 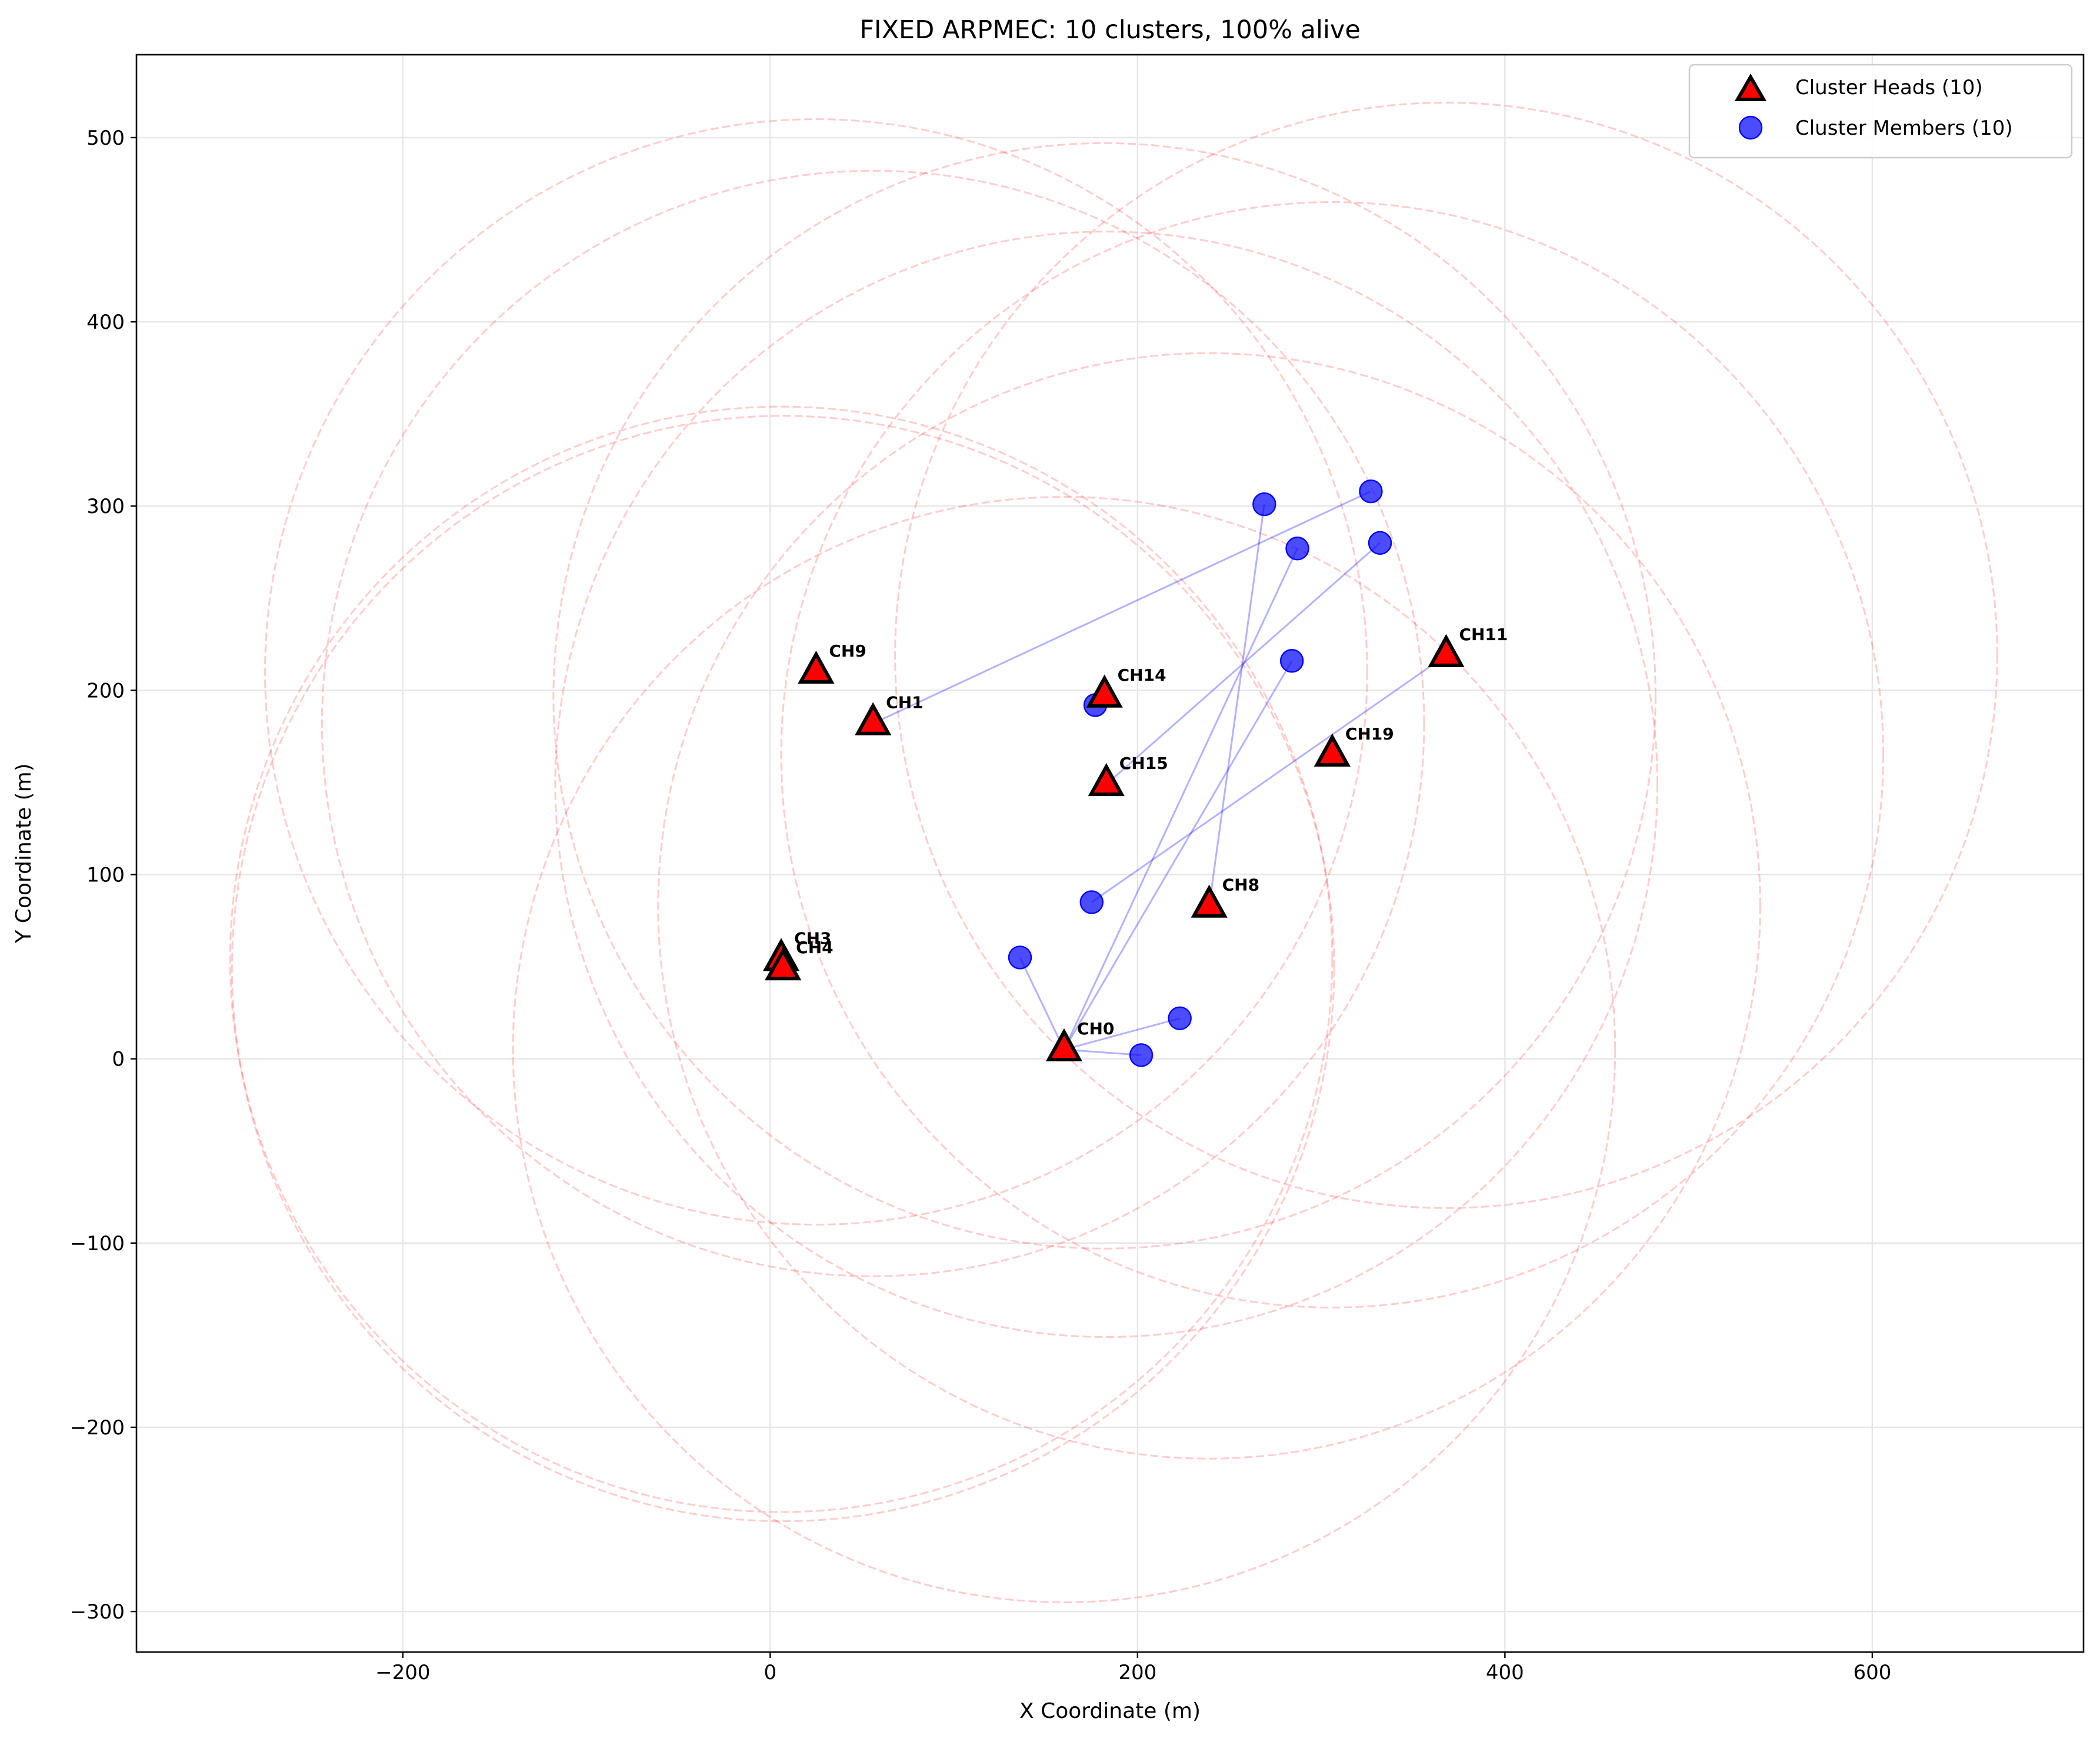 I want to click on legend: Cluster Heads (10) Cluster Members (10), so click(x=1880, y=111).